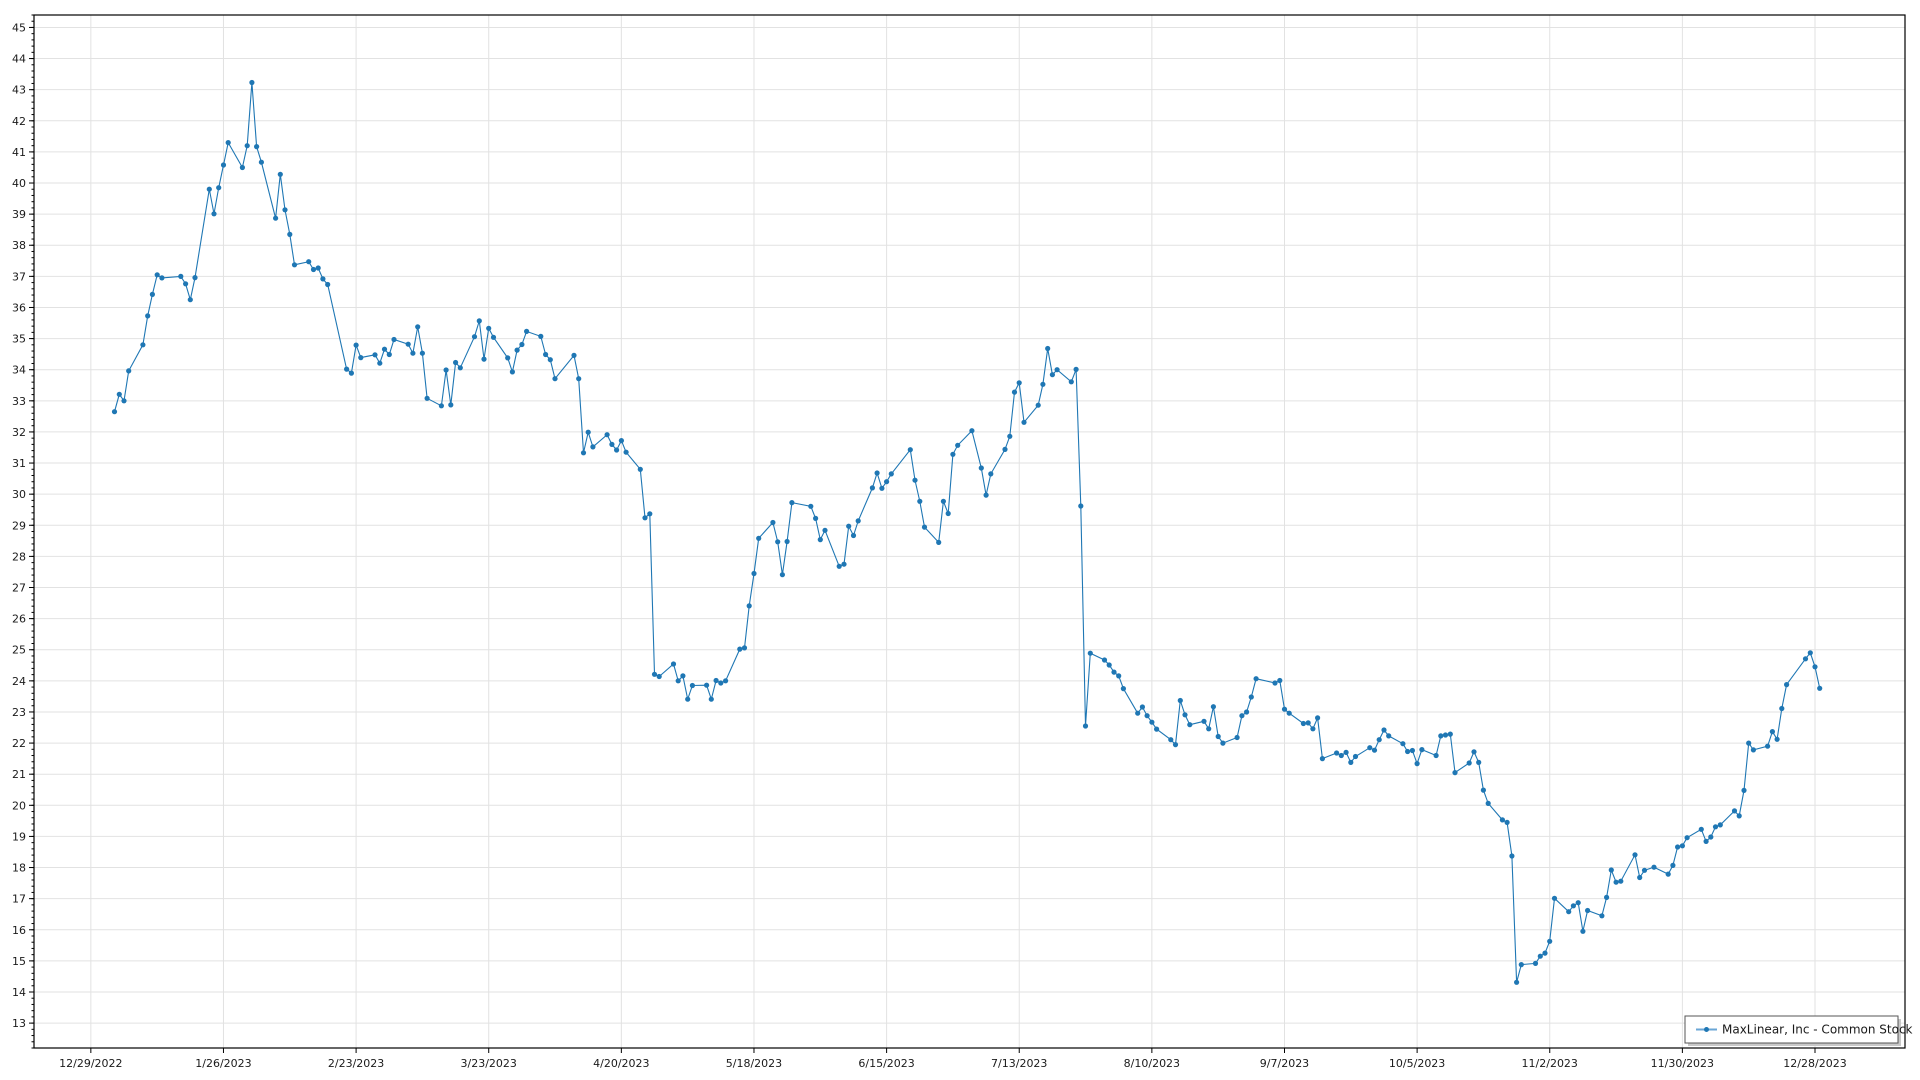 The width and height of the screenshot is (1920, 1080). I want to click on y-tick-label: 18, so click(19, 868).